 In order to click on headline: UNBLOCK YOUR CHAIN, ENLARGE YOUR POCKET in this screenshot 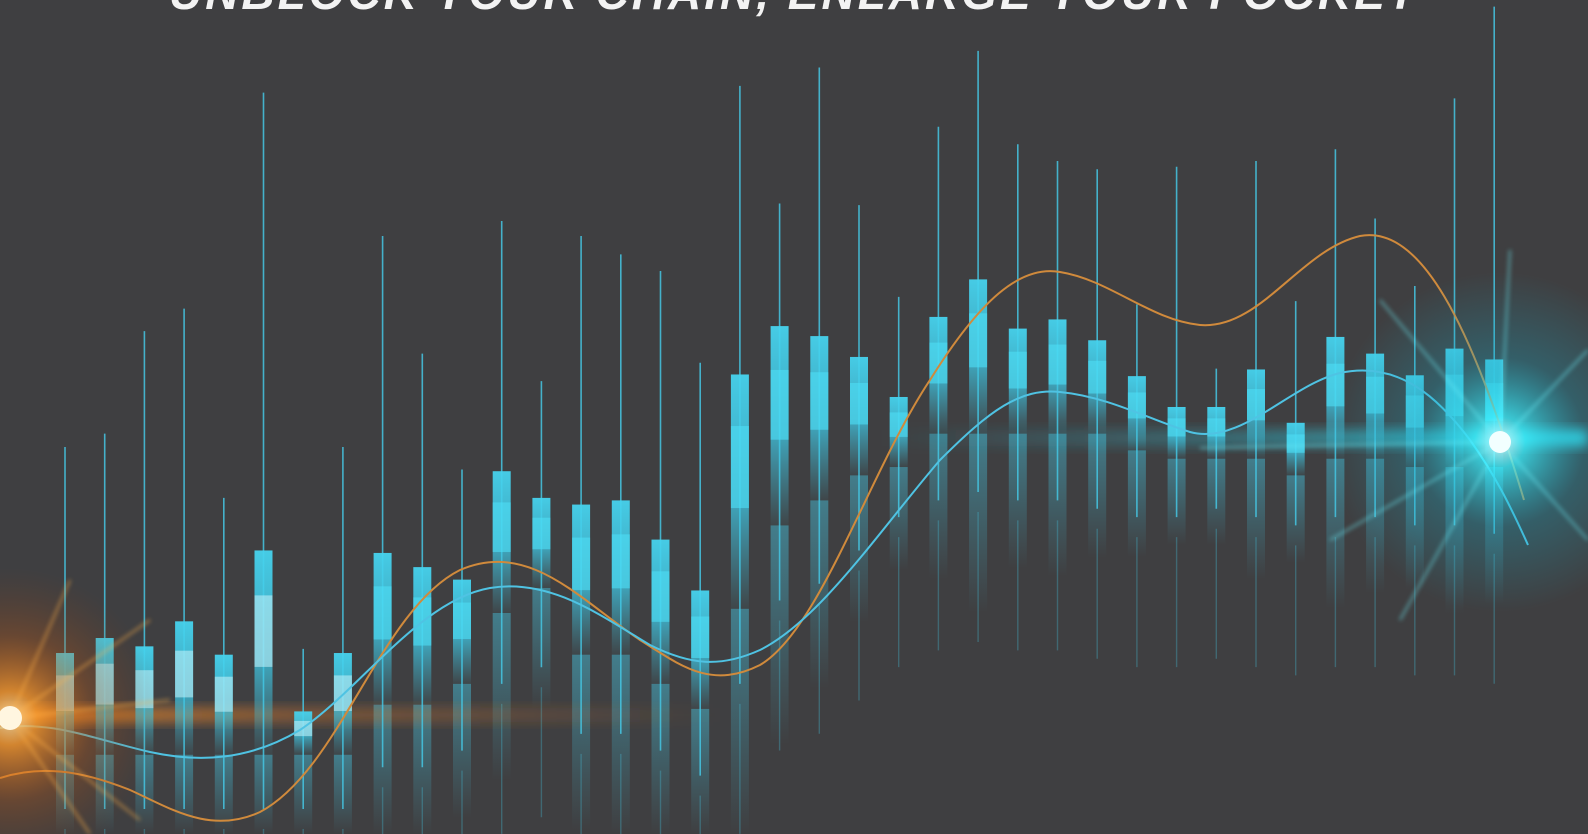, I will do `click(794, 10)`.